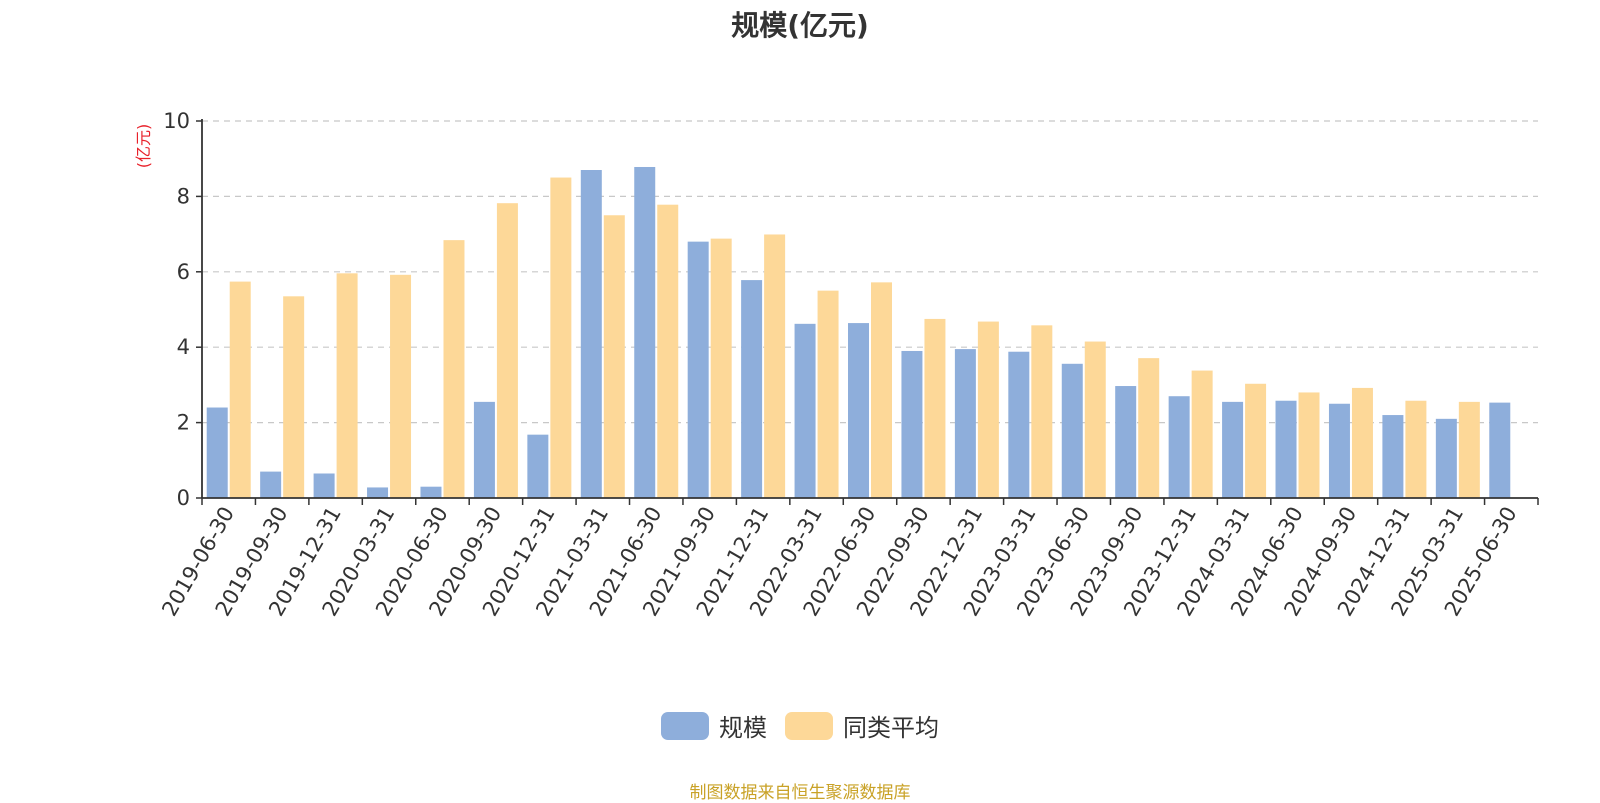 The height and width of the screenshot is (803, 1600). What do you see at coordinates (714, 725) in the screenshot?
I see `legend-item-scale: 规模` at bounding box center [714, 725].